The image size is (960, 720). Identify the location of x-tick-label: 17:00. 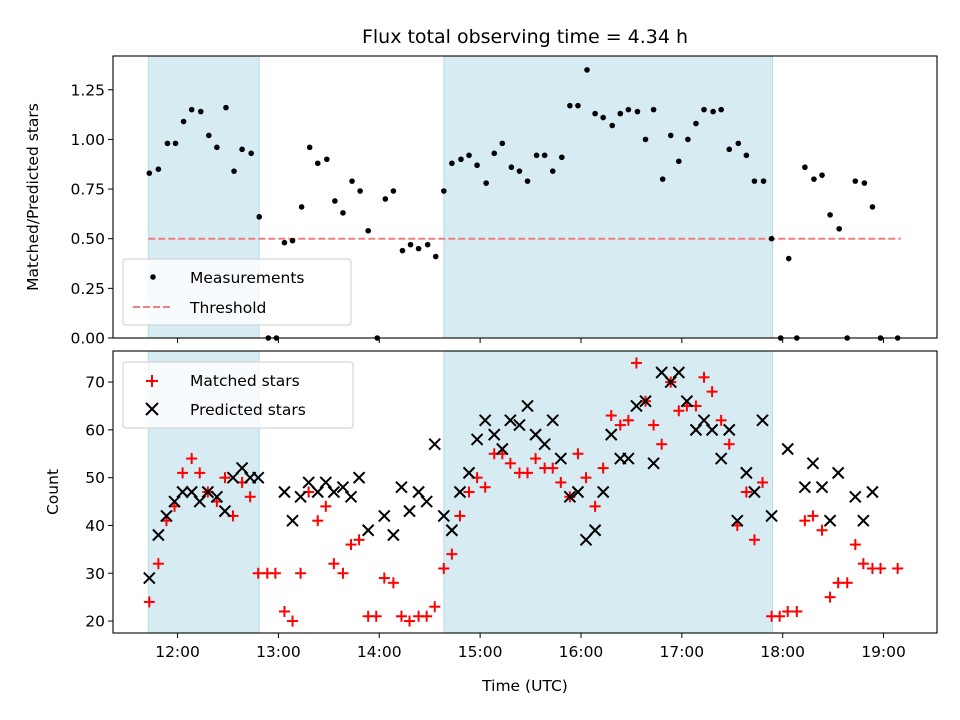
(681, 652).